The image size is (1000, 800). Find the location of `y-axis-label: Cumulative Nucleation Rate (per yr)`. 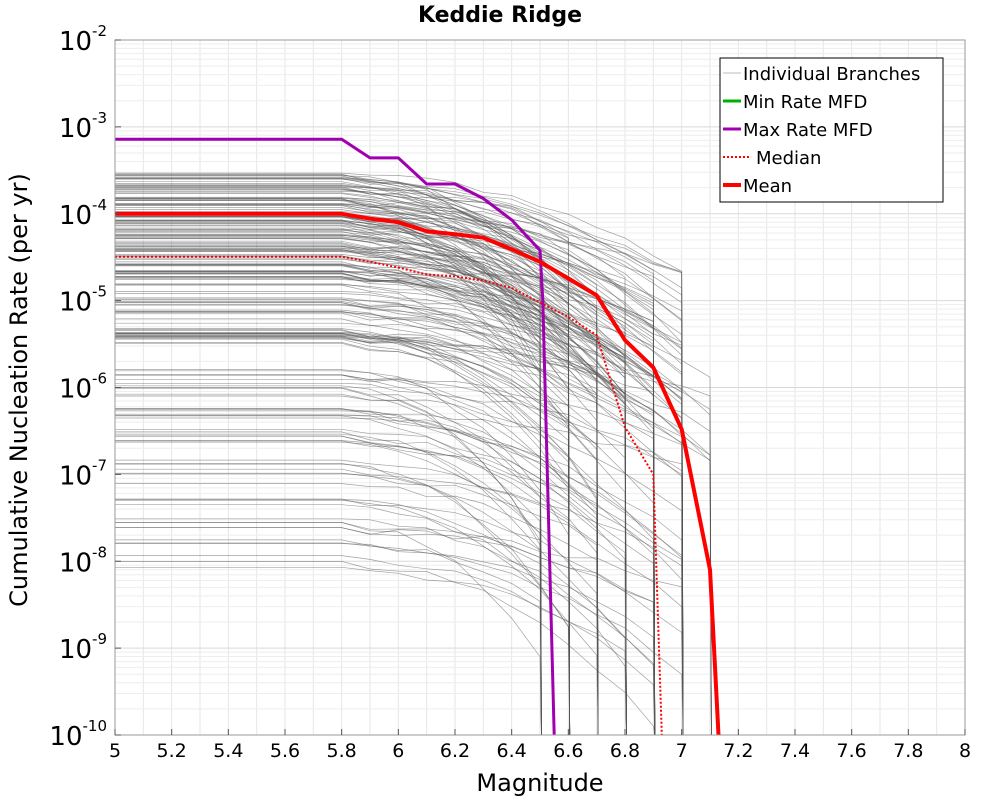

y-axis-label: Cumulative Nucleation Rate (per yr) is located at coordinates (19, 390).